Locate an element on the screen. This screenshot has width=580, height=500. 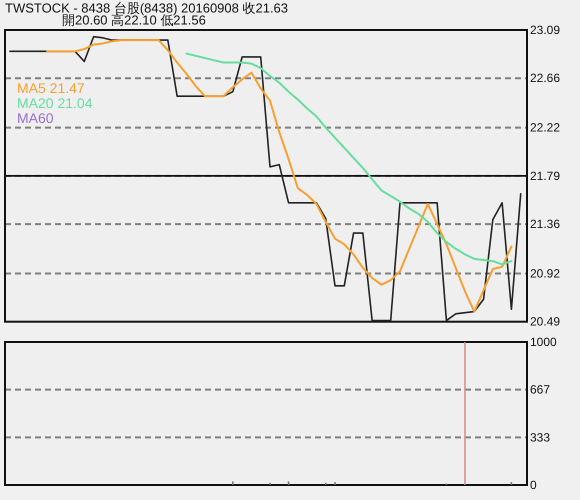
y-tick-label: 20.49 is located at coordinates (545, 321).